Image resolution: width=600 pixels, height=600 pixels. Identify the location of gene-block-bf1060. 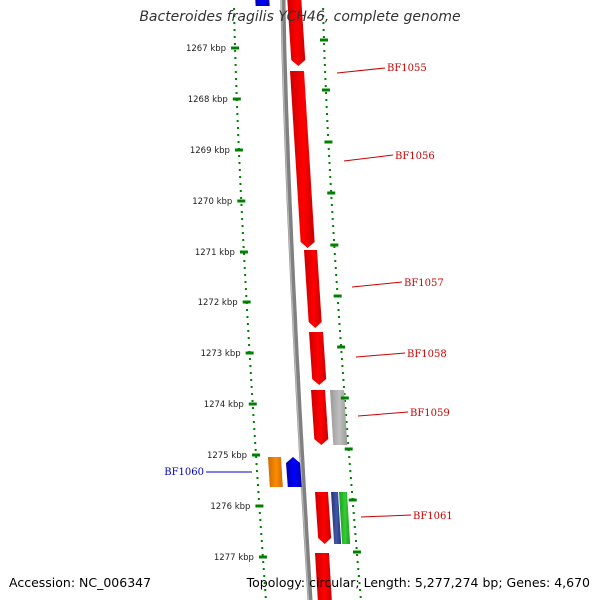
(294, 472).